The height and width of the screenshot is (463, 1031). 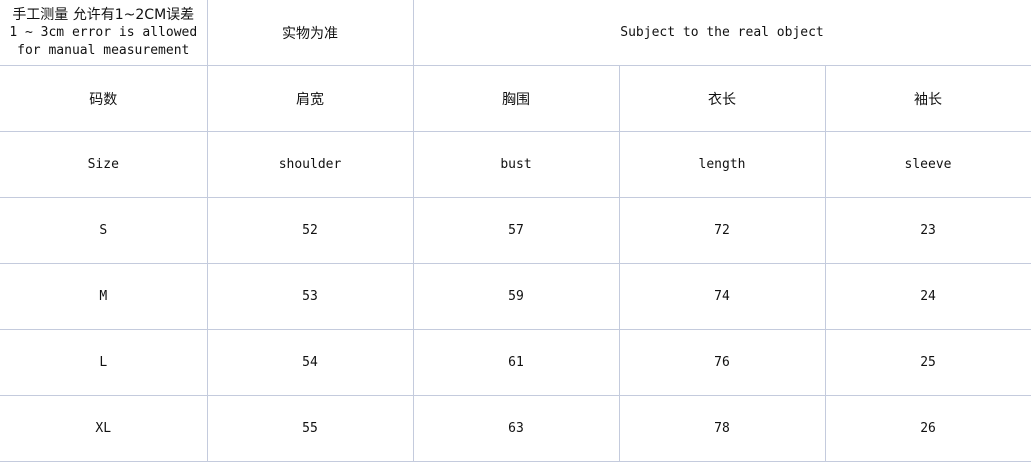 I want to click on column-header-en: bust, so click(x=516, y=164).